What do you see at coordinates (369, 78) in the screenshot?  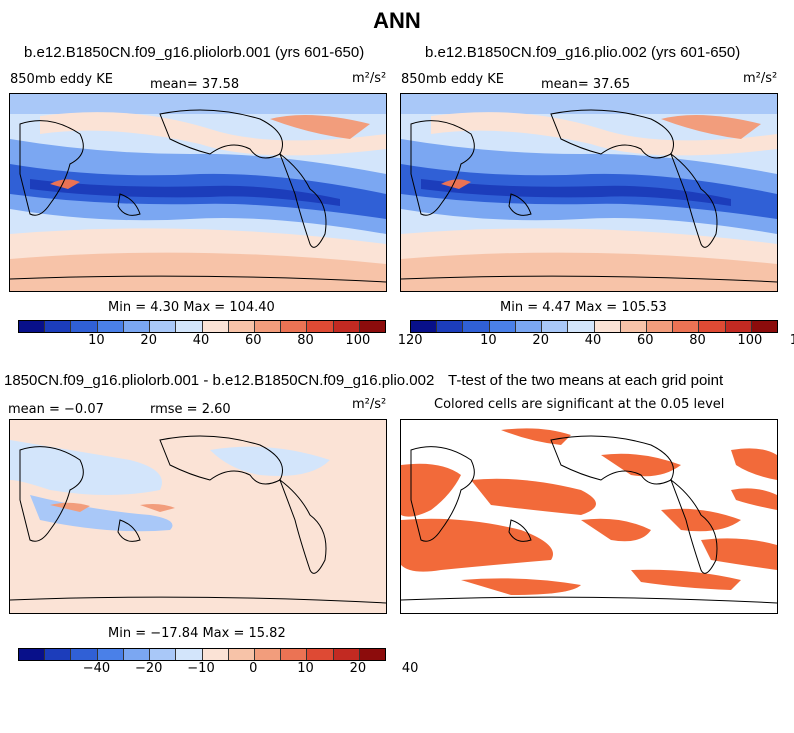 I see `panel-1-units: m²/s²` at bounding box center [369, 78].